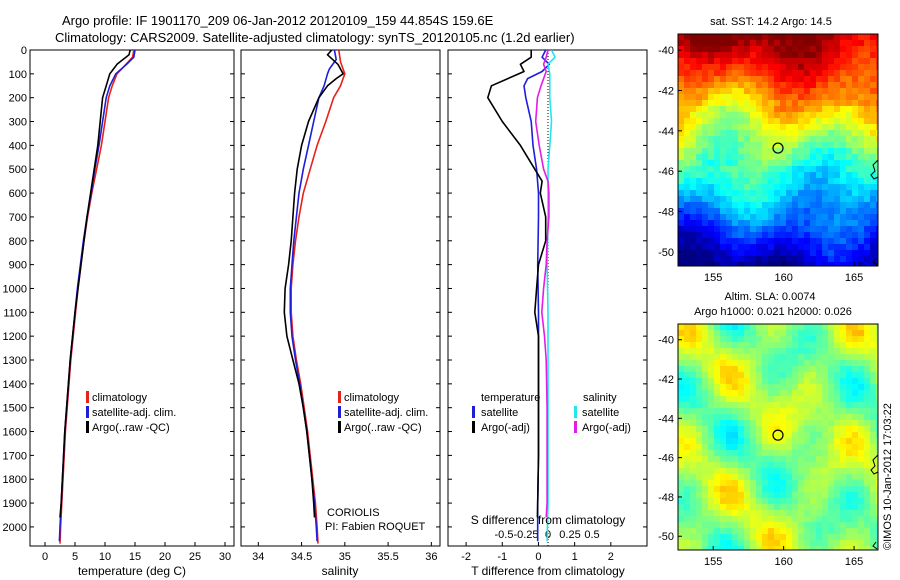 The height and width of the screenshot is (580, 900). I want to click on y-tick-label: 1500, so click(15, 409).